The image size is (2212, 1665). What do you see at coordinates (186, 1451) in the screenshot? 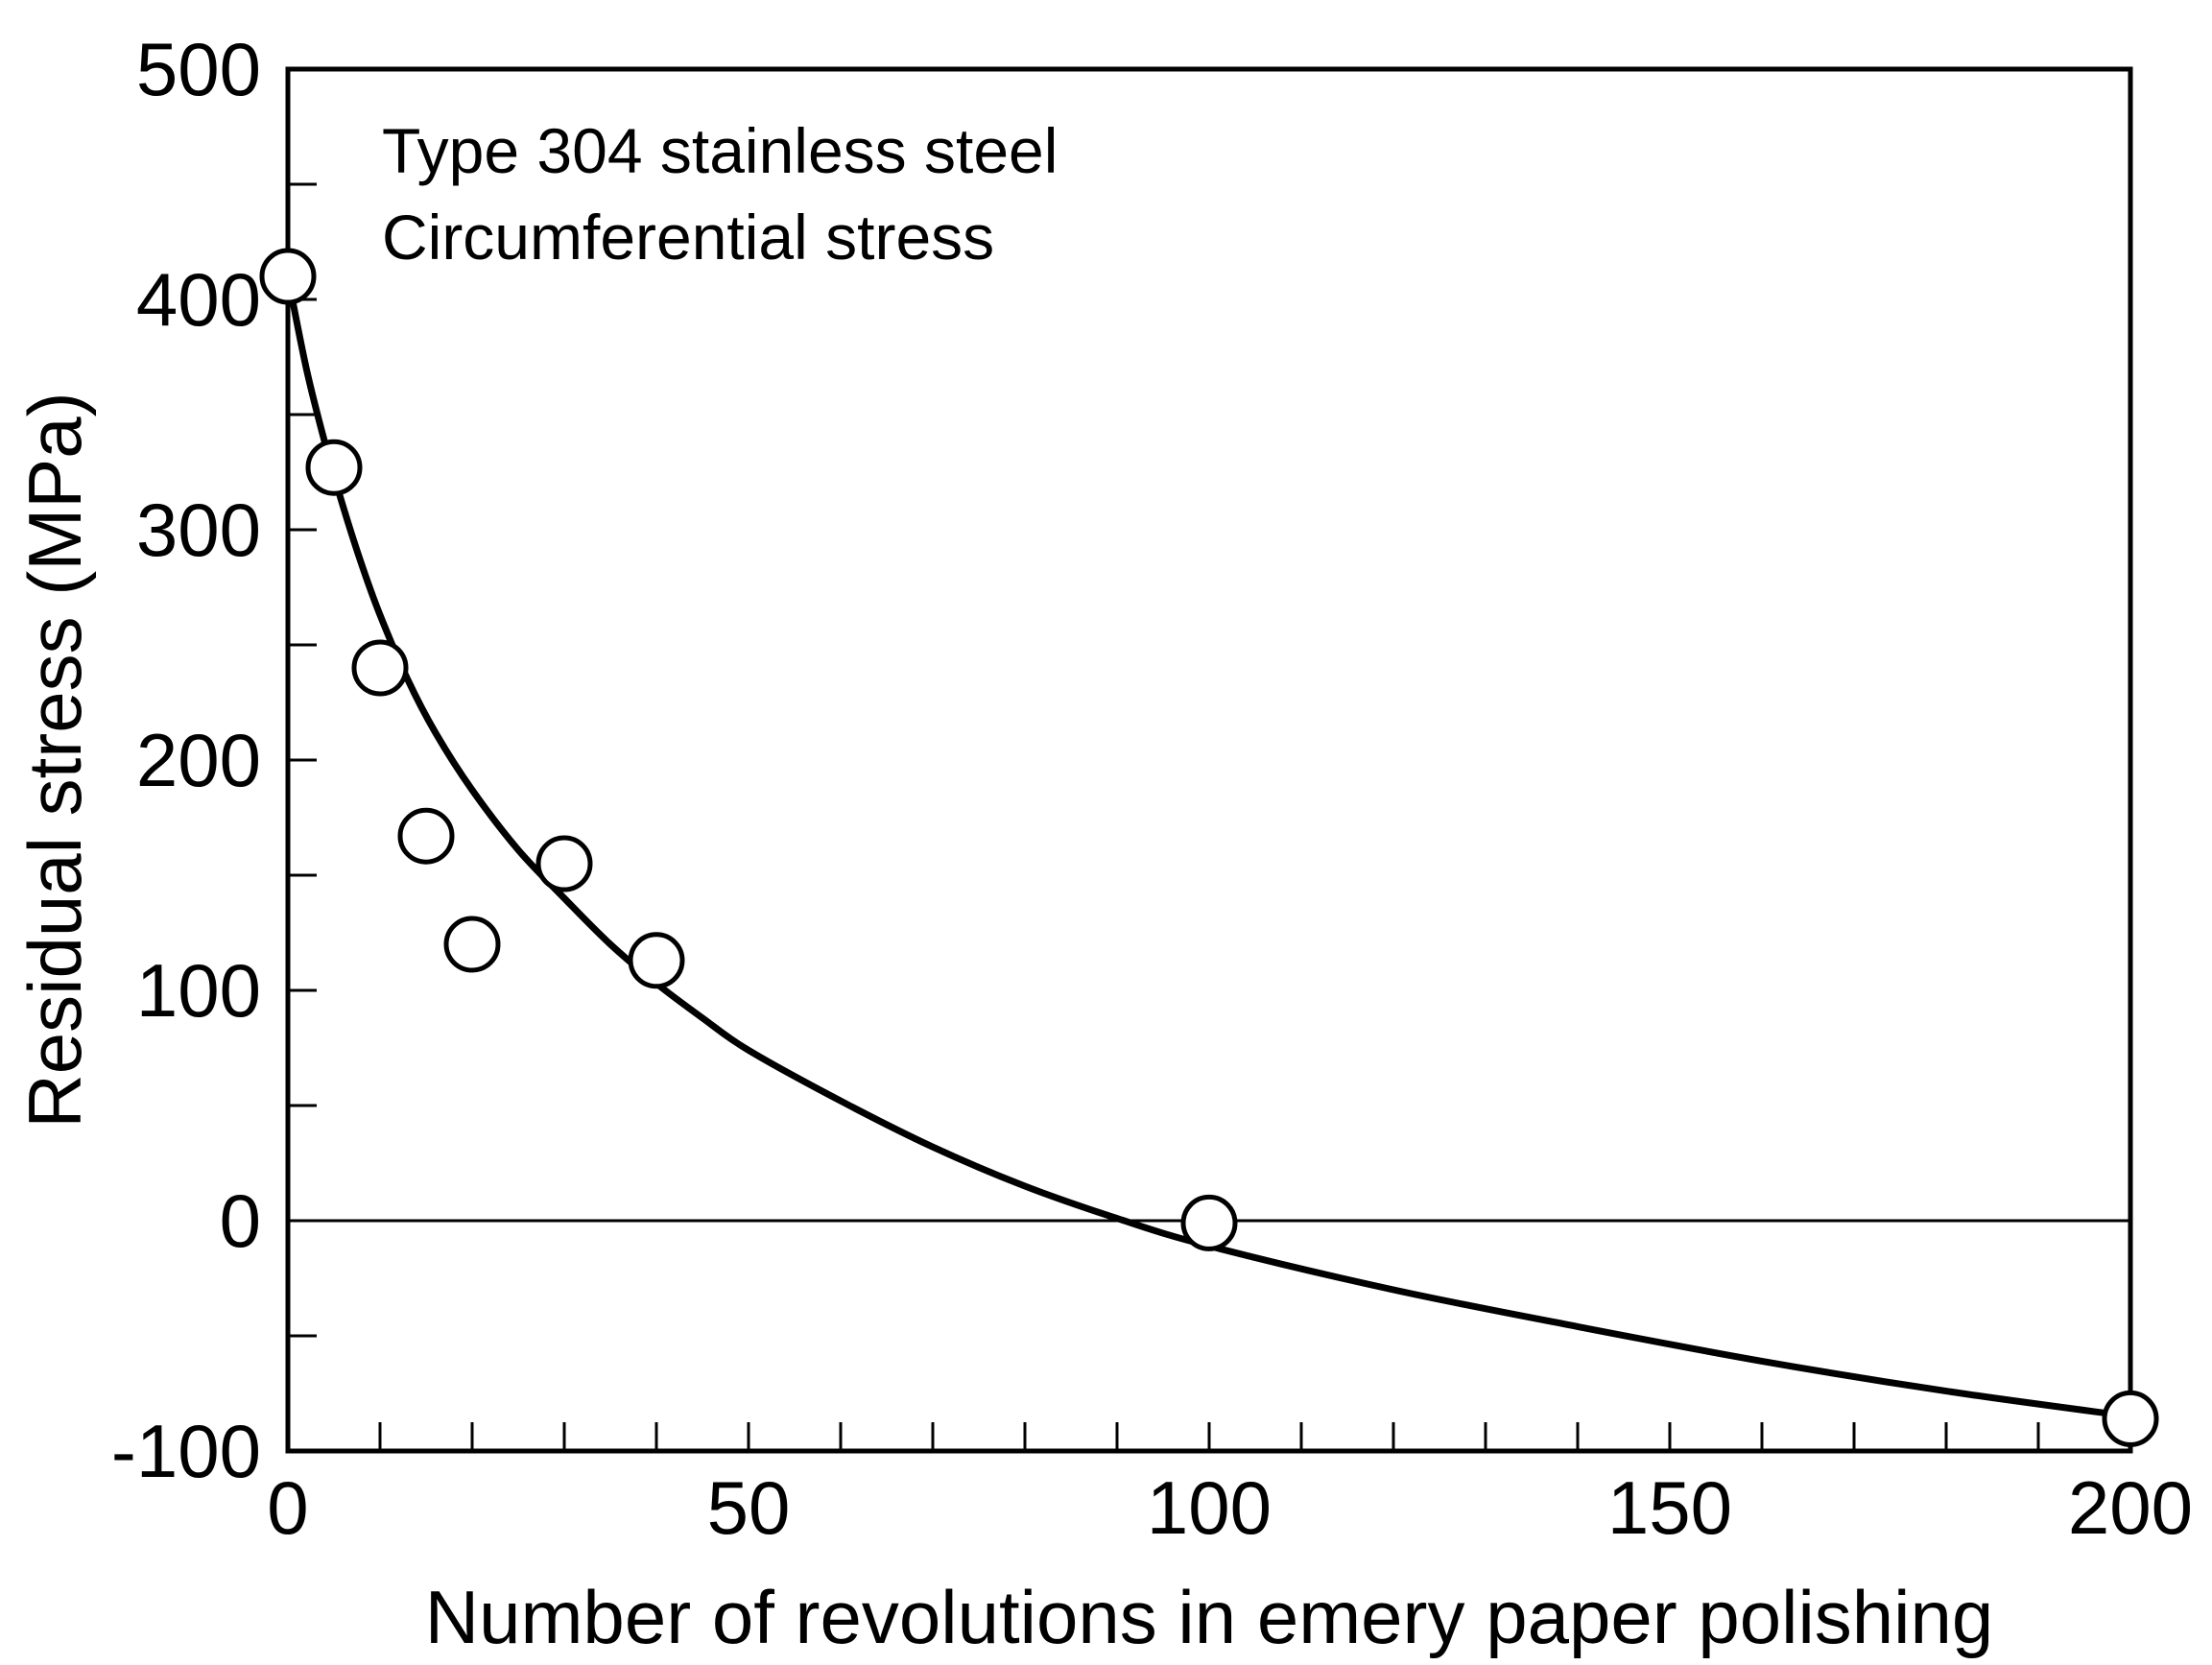
I see `y-tick-label: -100` at bounding box center [186, 1451].